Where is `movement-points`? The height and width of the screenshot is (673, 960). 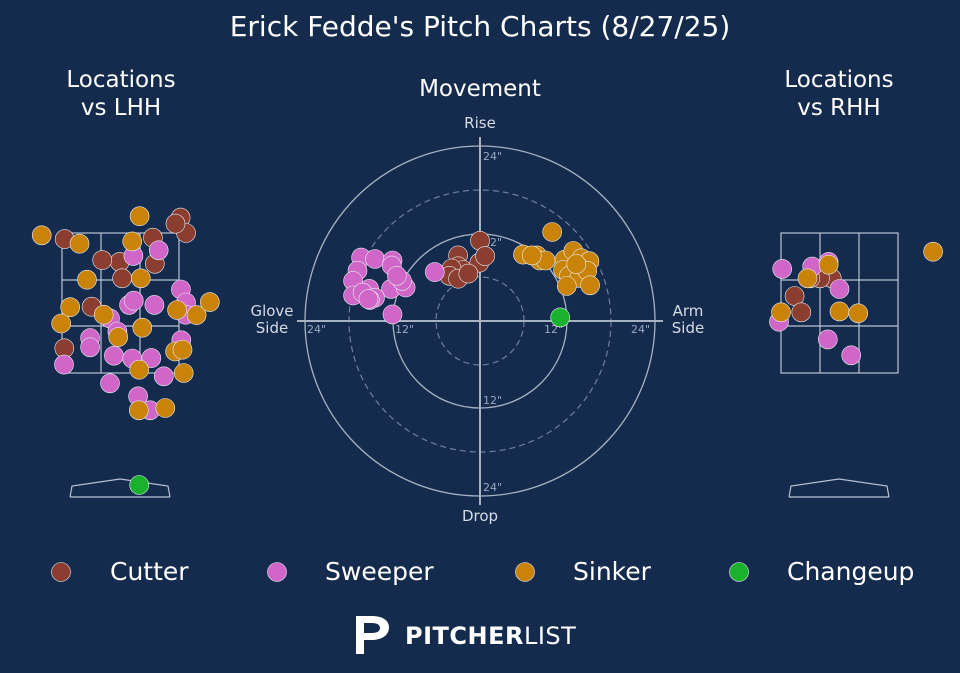
movement-points is located at coordinates (471, 275).